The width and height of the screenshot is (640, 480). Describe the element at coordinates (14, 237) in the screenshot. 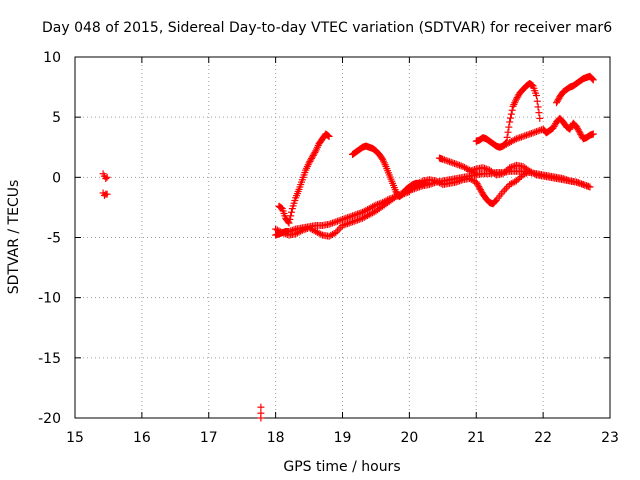

I see `y-axis-label: SDTVAR / TECUs` at that location.